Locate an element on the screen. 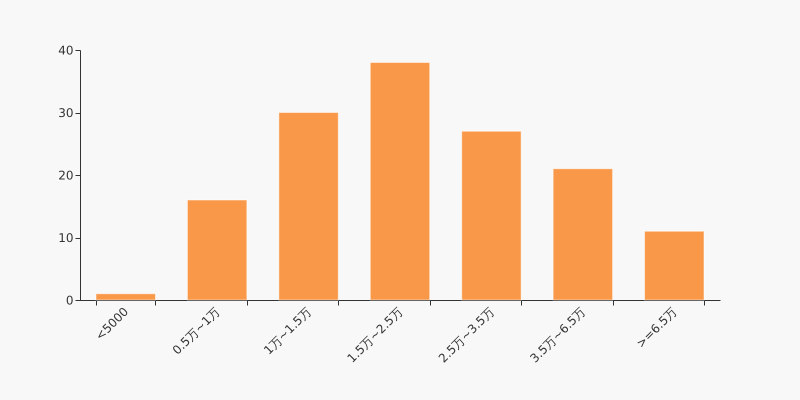  y-tick-label: 40 is located at coordinates (66, 51).